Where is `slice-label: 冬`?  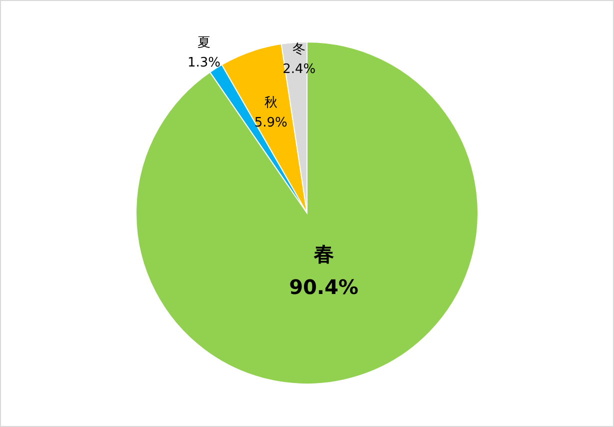 slice-label: 冬 is located at coordinates (299, 50).